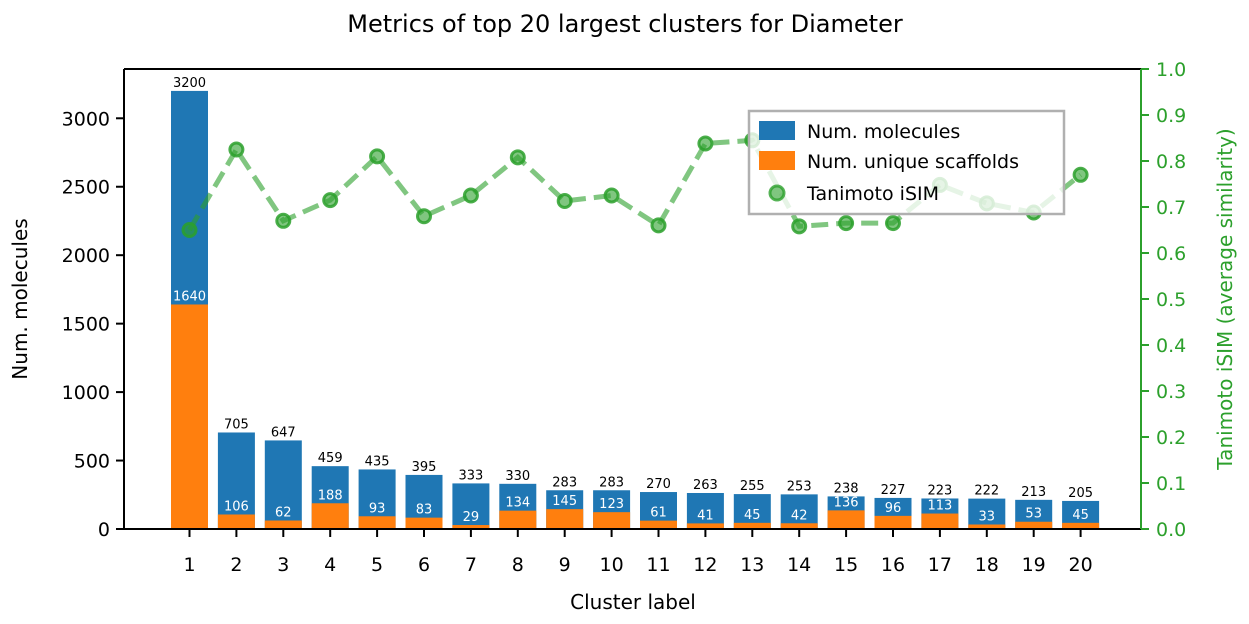 The height and width of the screenshot is (624, 1249). I want to click on bar-label-molecules-2: 705, so click(236, 424).